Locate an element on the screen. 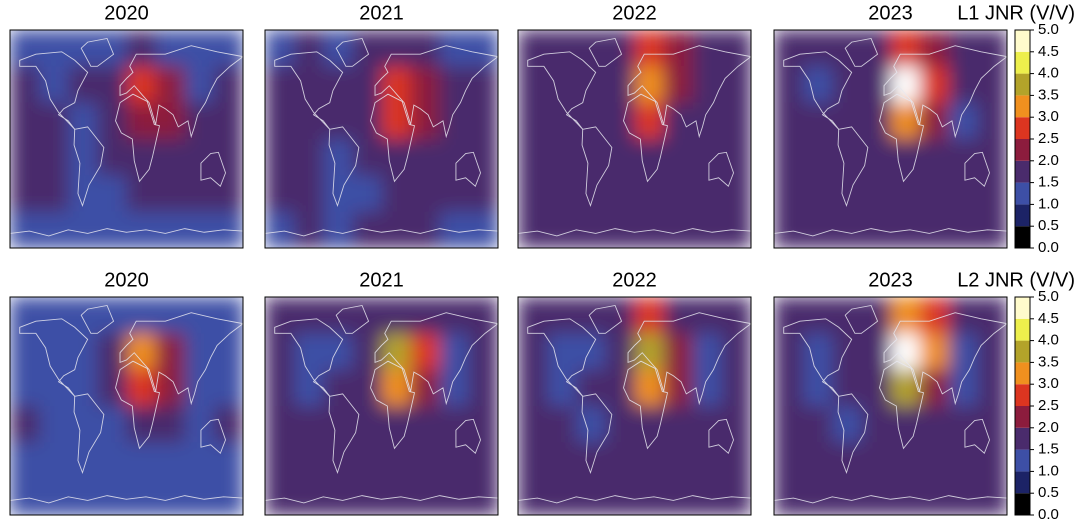 This screenshot has height=531, width=1080. panel-title: 2022 is located at coordinates (634, 13).